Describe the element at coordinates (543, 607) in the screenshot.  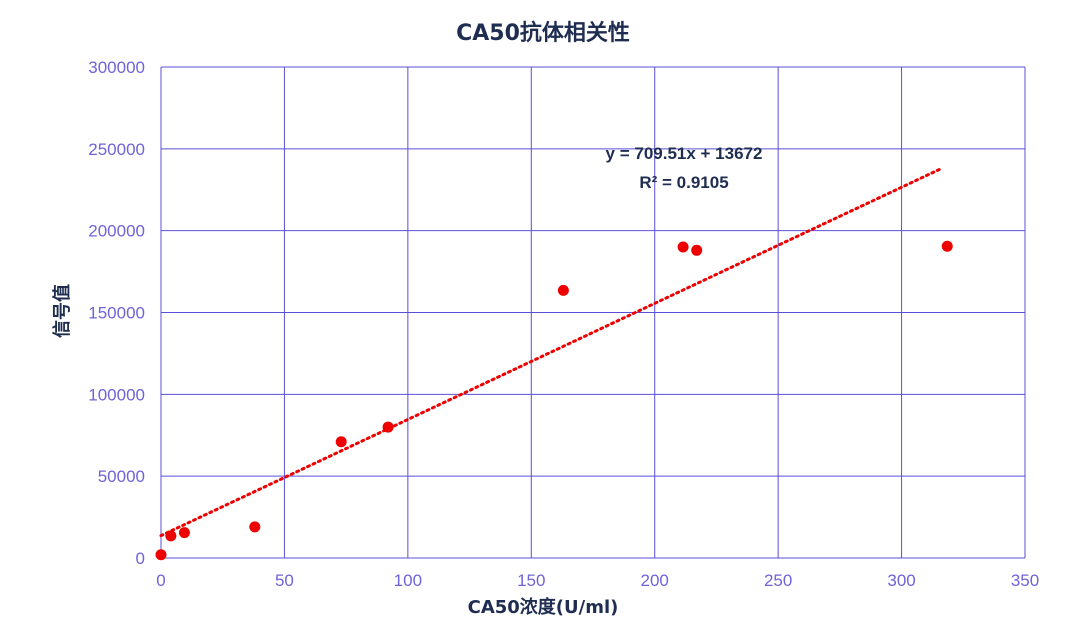
I see `x-axis-label: CA50浓度(U/ml)` at that location.